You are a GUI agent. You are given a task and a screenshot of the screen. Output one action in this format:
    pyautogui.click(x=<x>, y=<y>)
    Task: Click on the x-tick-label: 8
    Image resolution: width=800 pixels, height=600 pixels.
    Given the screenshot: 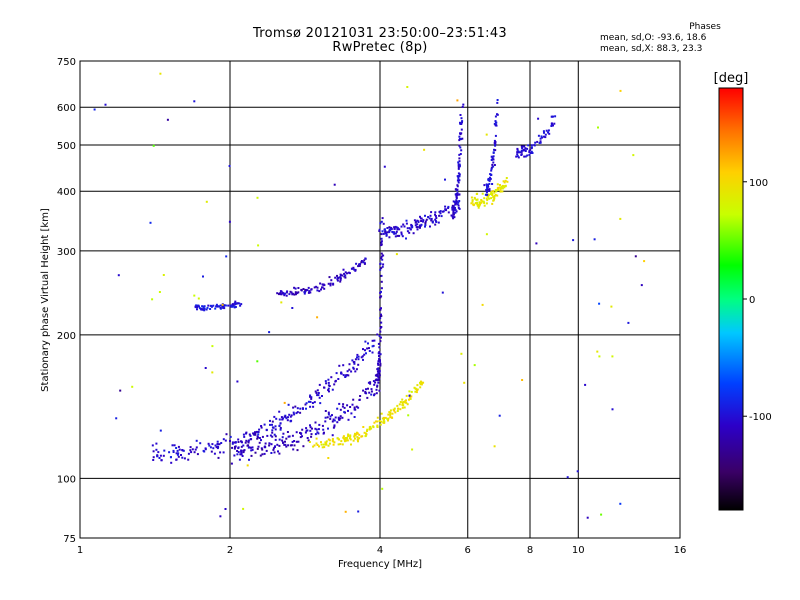 What is the action you would take?
    pyautogui.click(x=530, y=550)
    